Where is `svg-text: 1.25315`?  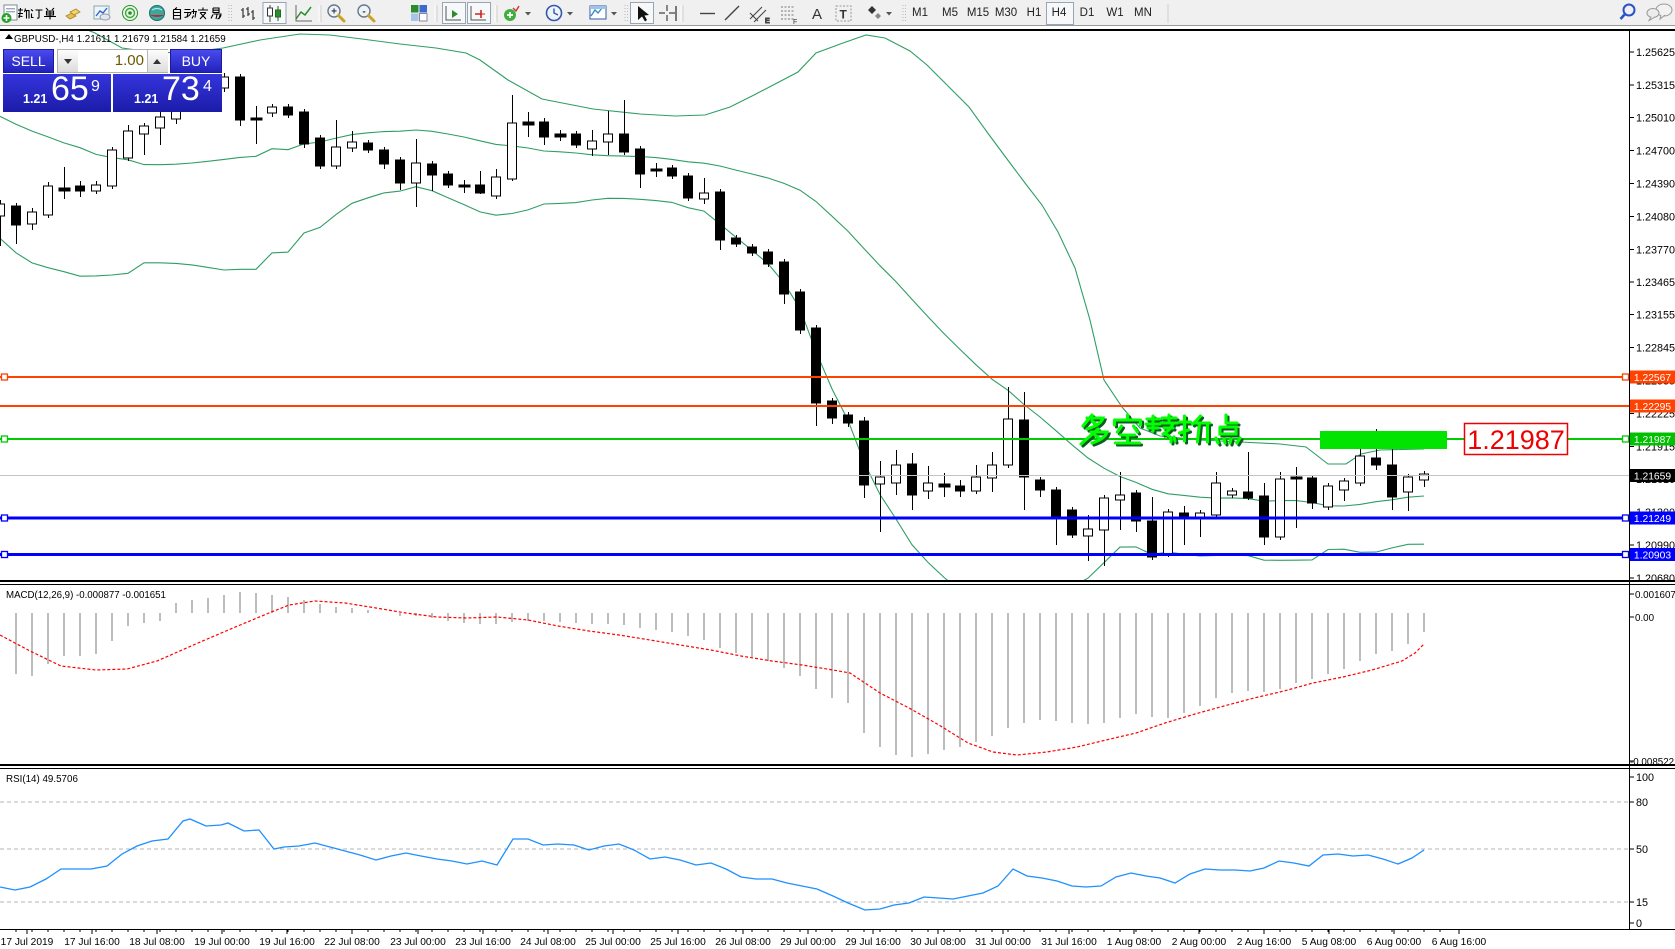
svg-text: 1.25315 is located at coordinates (1655, 86).